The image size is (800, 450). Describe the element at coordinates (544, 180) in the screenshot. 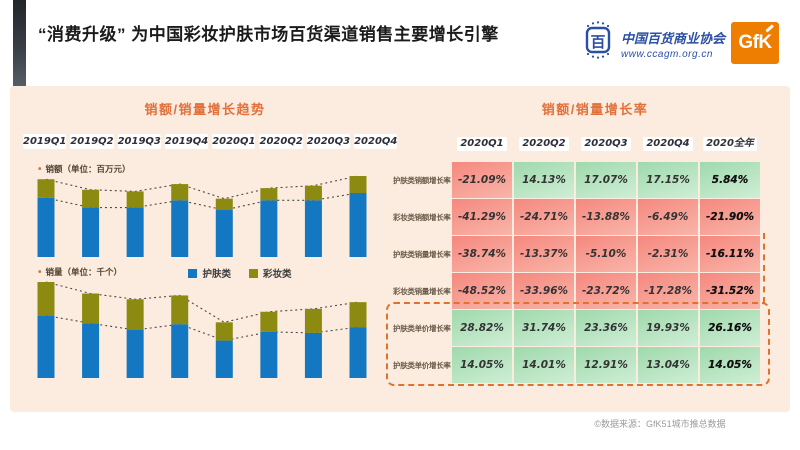

I see `growth-cell-r1-c2: 14.13%` at that location.